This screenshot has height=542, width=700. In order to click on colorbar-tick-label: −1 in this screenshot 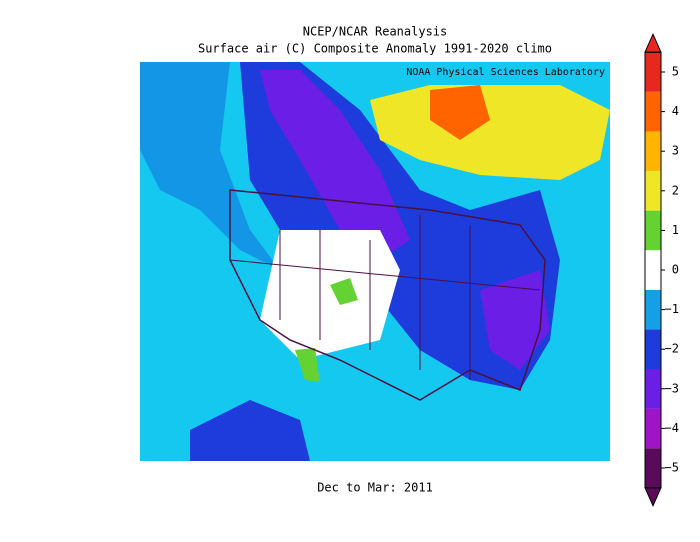, I will do `click(672, 309)`.